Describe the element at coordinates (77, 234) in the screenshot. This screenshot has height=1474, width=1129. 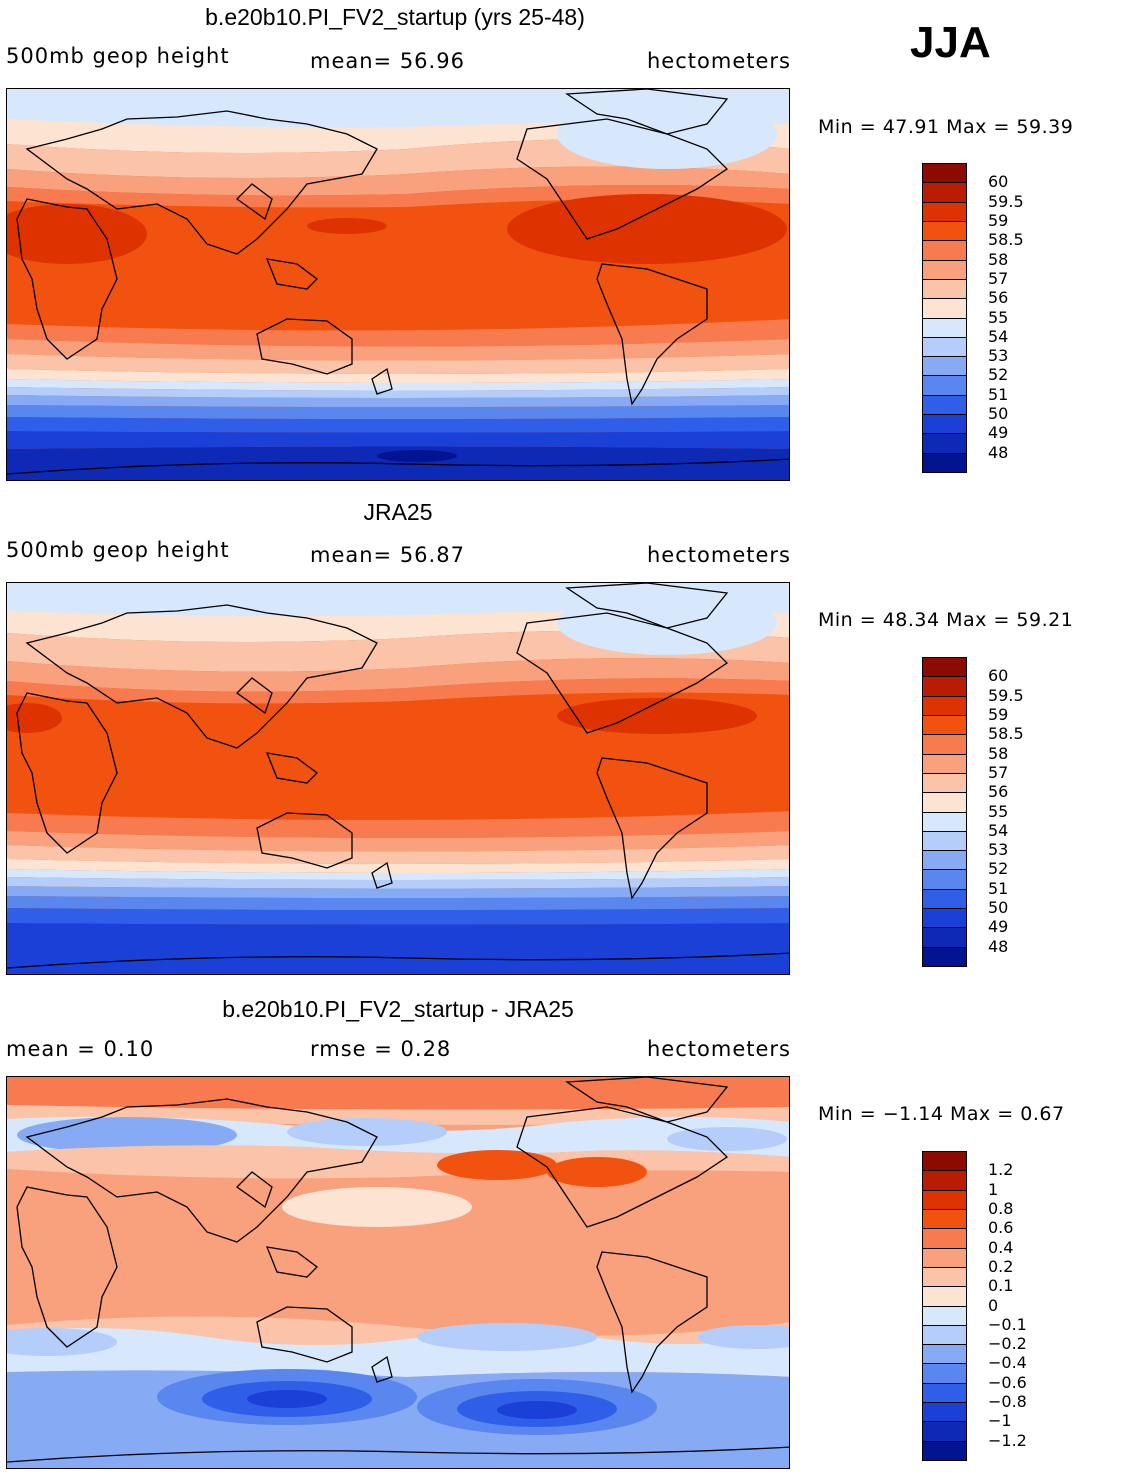
I see `panel-1-high-africa` at that location.